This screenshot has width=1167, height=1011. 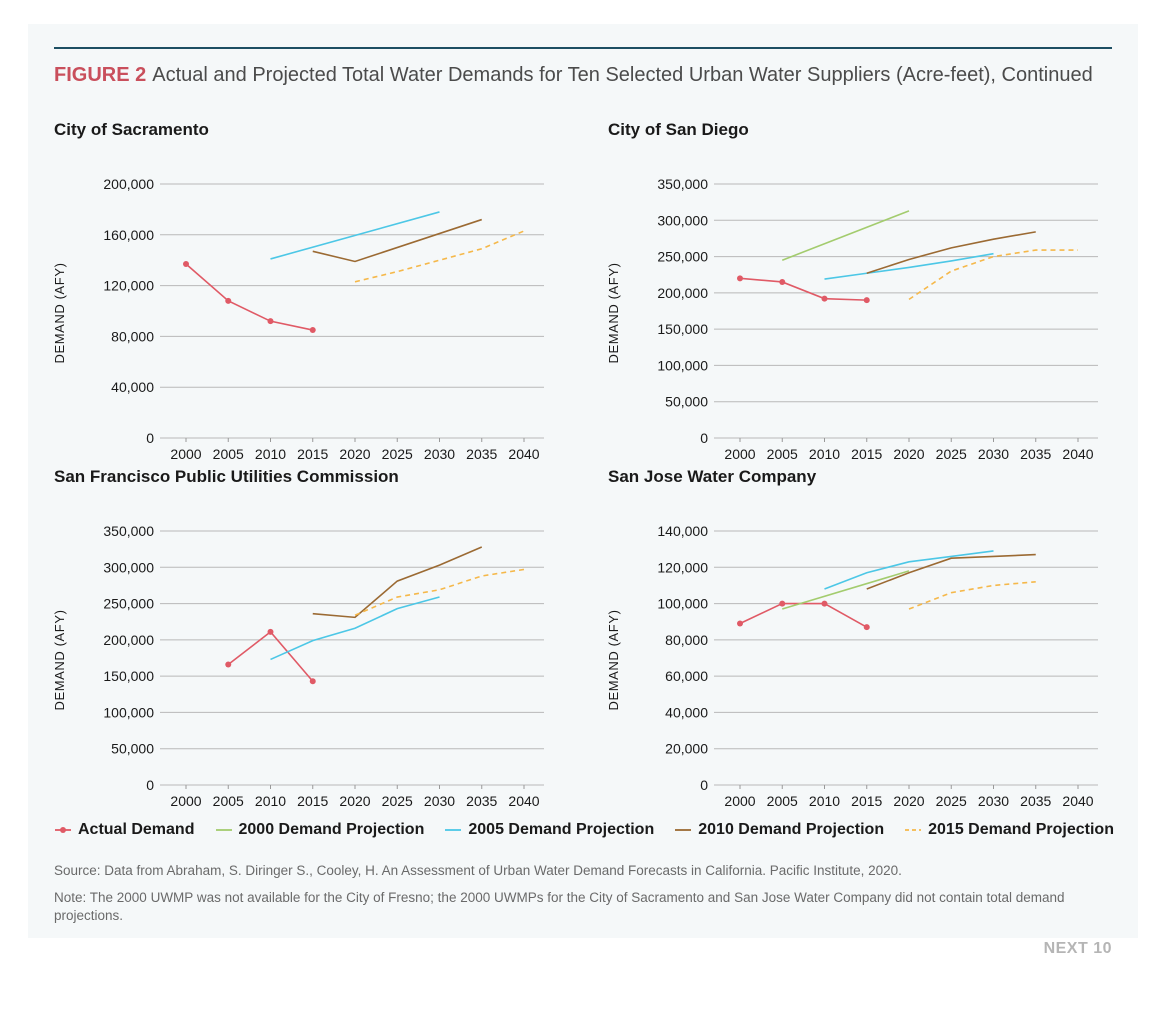 What do you see at coordinates (1077, 948) in the screenshot?
I see `footer-brand: NEXT 10` at bounding box center [1077, 948].